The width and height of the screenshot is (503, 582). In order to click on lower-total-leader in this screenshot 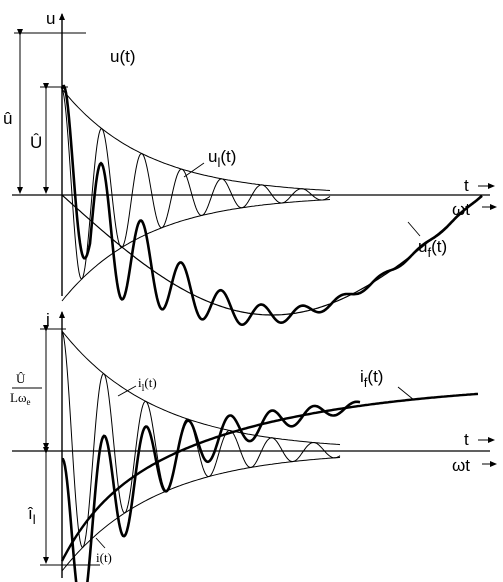, I will do `click(100, 543)`.